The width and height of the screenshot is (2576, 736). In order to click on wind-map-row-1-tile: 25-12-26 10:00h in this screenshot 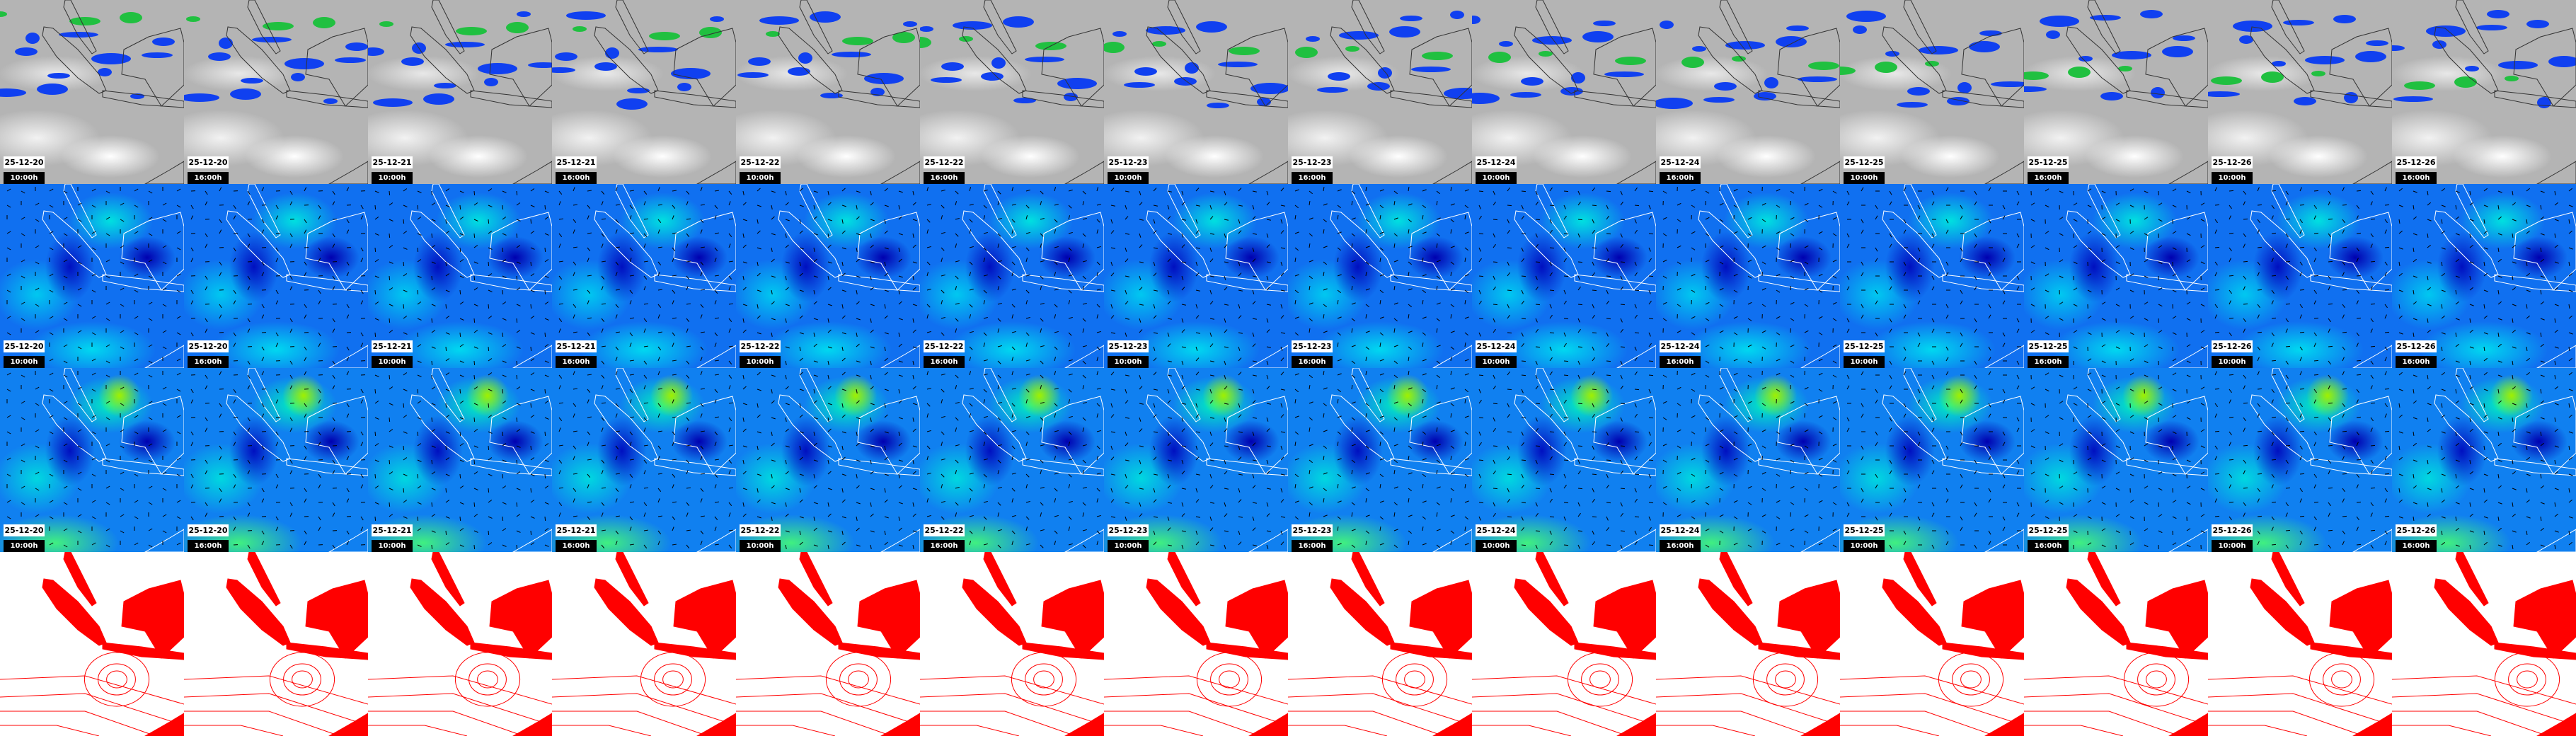, I will do `click(2300, 276)`.